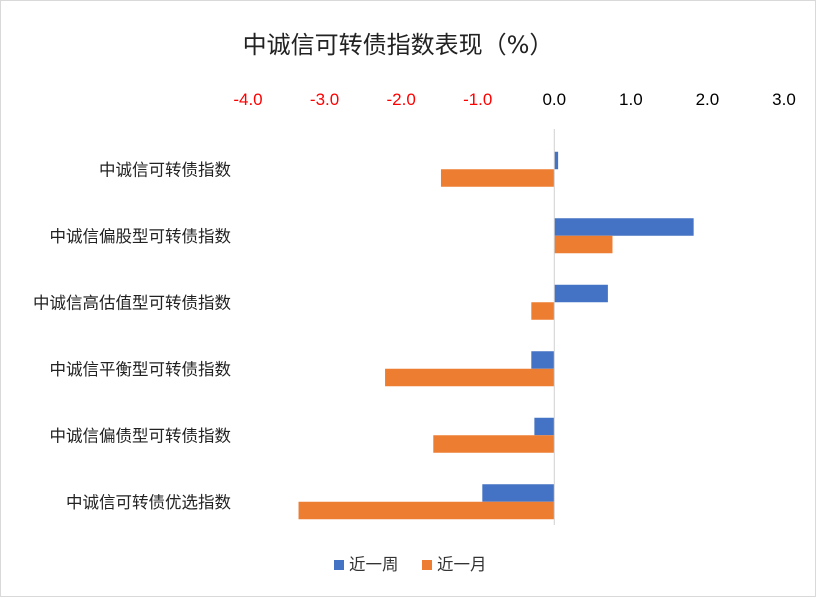 The width and height of the screenshot is (816, 598). I want to click on x-tick-label: 2.0, so click(708, 99).